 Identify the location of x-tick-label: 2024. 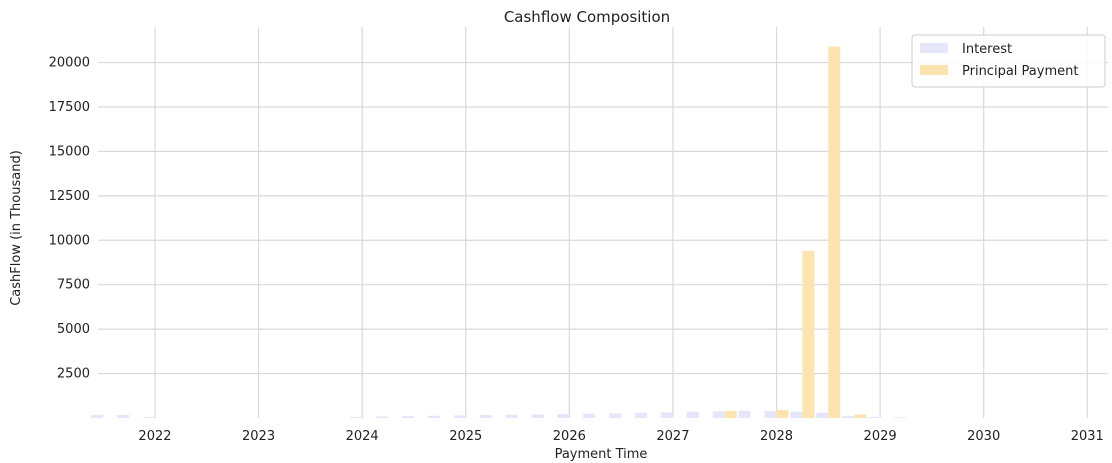
(362, 436).